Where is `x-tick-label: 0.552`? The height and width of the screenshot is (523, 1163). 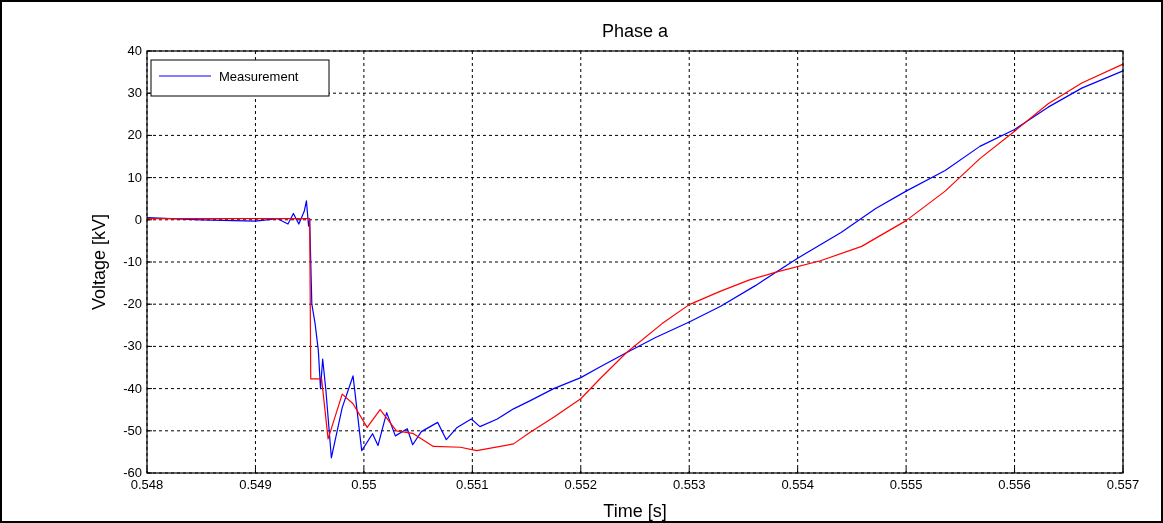
x-tick-label: 0.552 is located at coordinates (581, 484).